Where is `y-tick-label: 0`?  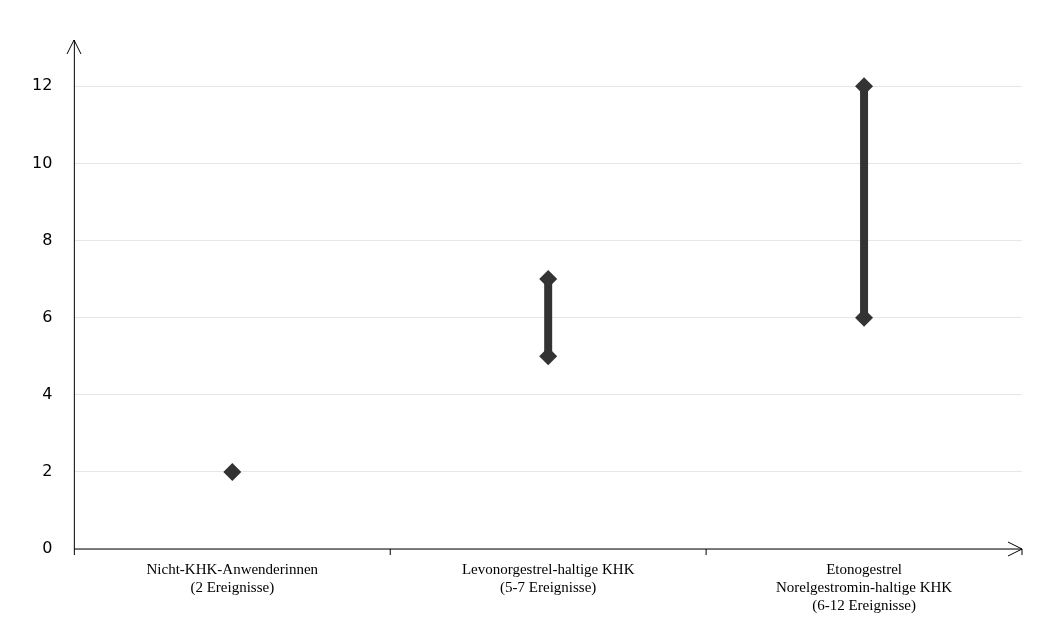
y-tick-label: 0 is located at coordinates (47, 548).